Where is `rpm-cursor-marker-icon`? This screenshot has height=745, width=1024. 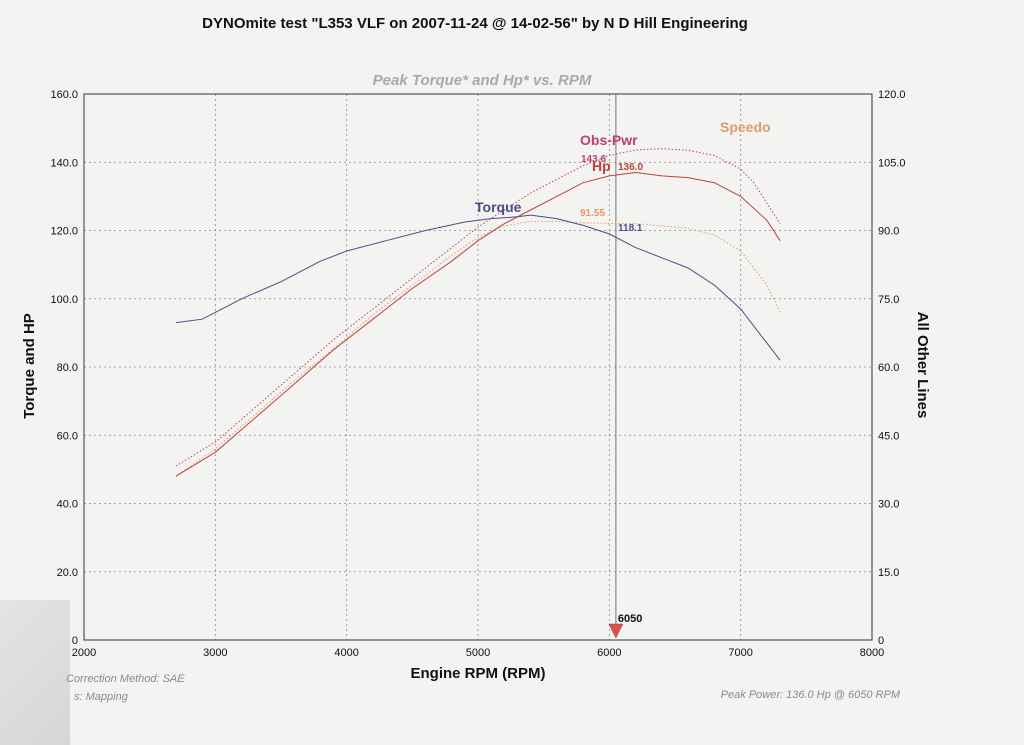
rpm-cursor-marker-icon is located at coordinates (616, 631).